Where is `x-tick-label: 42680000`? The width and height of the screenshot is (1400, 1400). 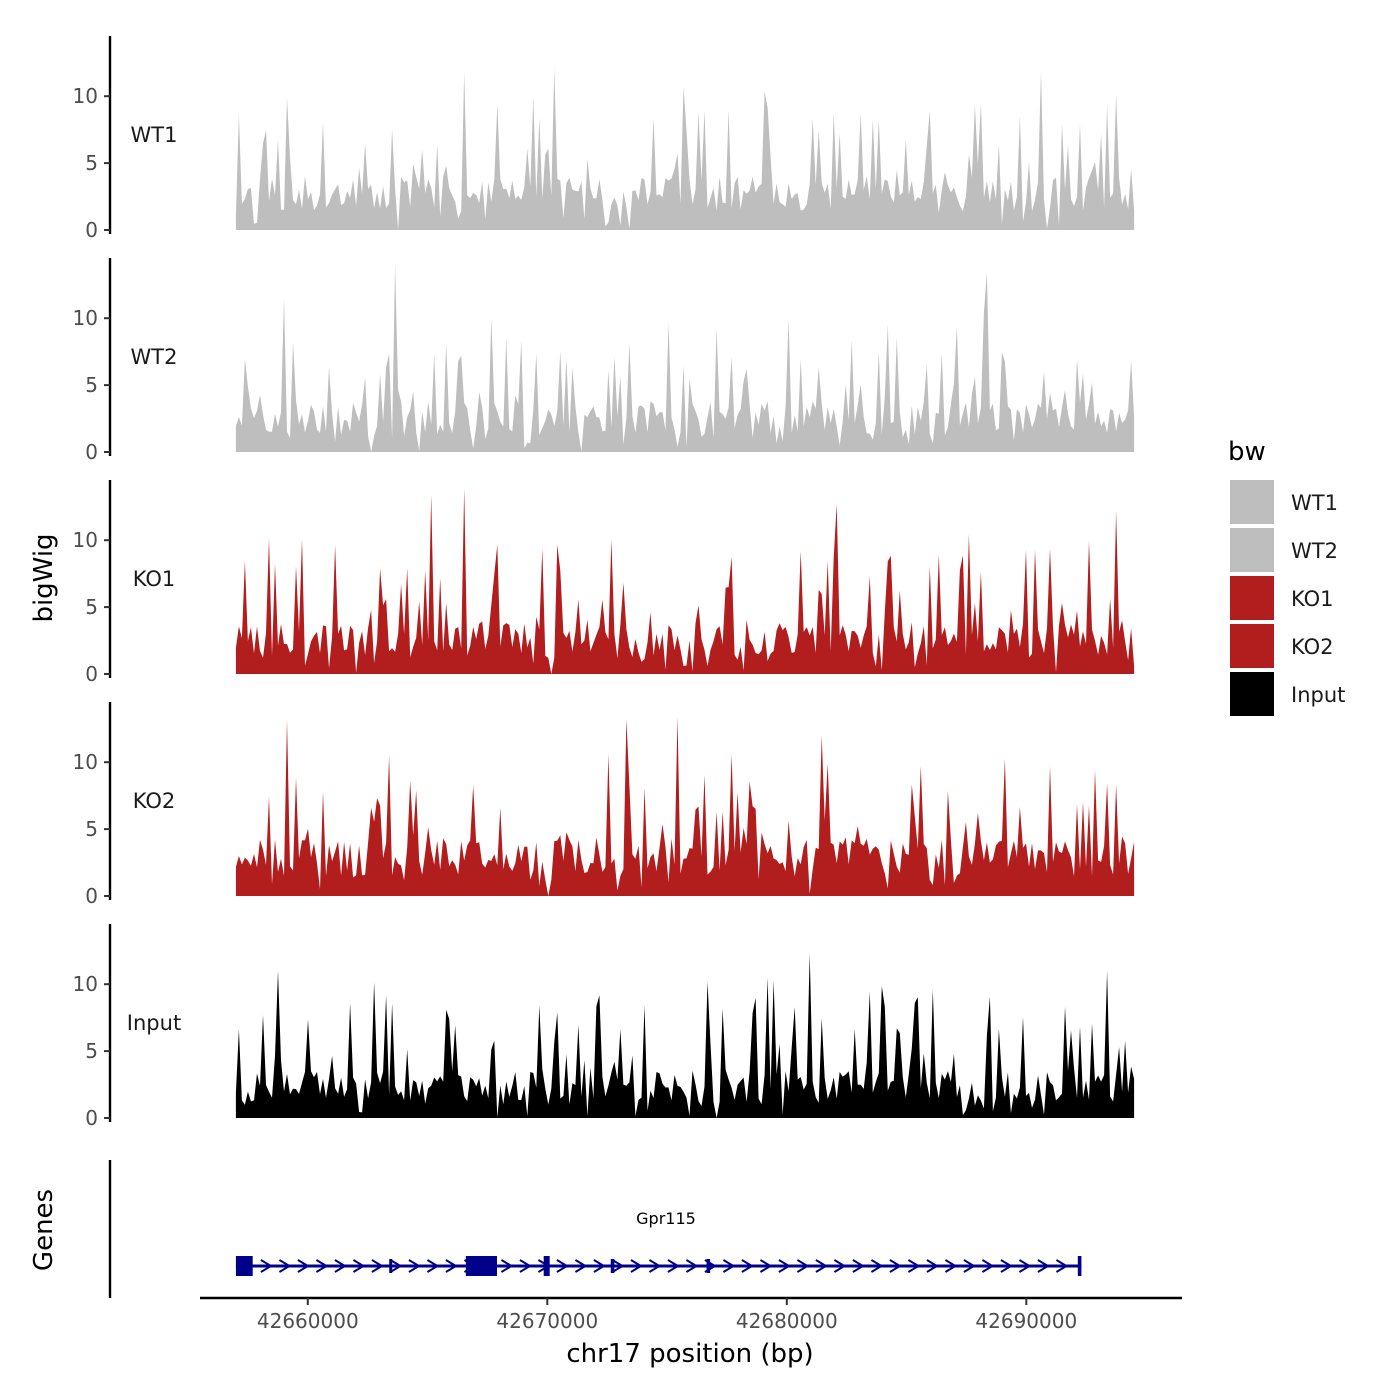
x-tick-label: 42680000 is located at coordinates (787, 1321).